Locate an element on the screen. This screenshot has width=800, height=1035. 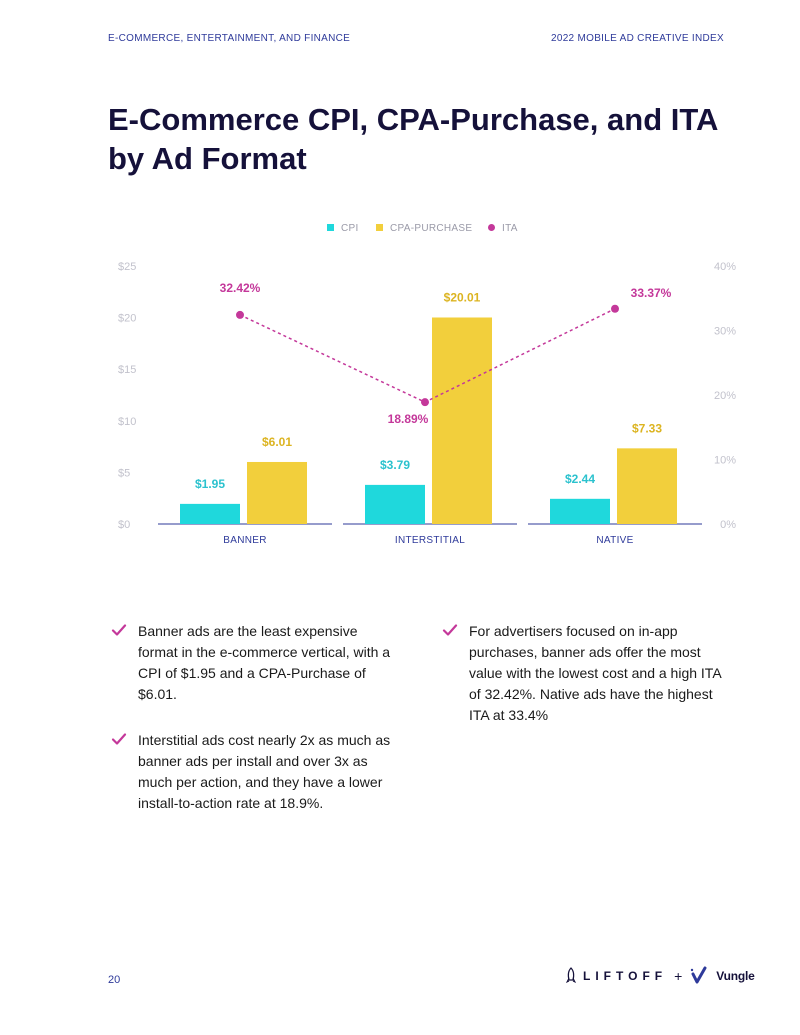
footer-logo: LIFTOFF + Vungle is located at coordinates (660, 976).